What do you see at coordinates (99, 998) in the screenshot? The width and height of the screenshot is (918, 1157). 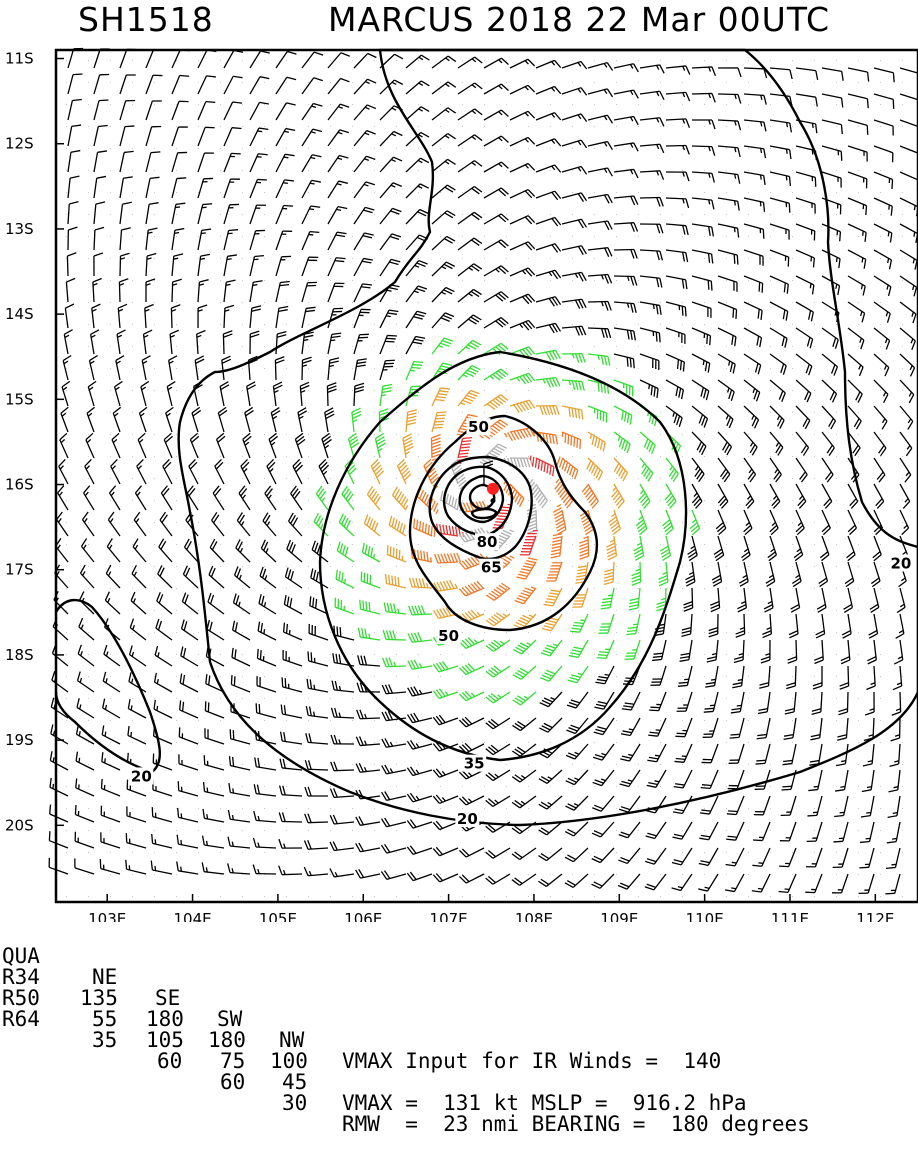 I see `r34-ne: 135` at bounding box center [99, 998].